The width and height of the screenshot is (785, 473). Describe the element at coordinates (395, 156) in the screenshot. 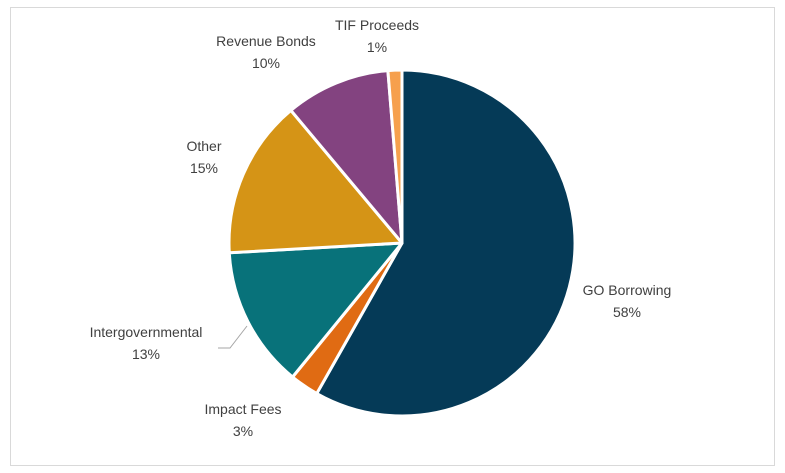

I see `pie-slice-tif-proceeds` at that location.